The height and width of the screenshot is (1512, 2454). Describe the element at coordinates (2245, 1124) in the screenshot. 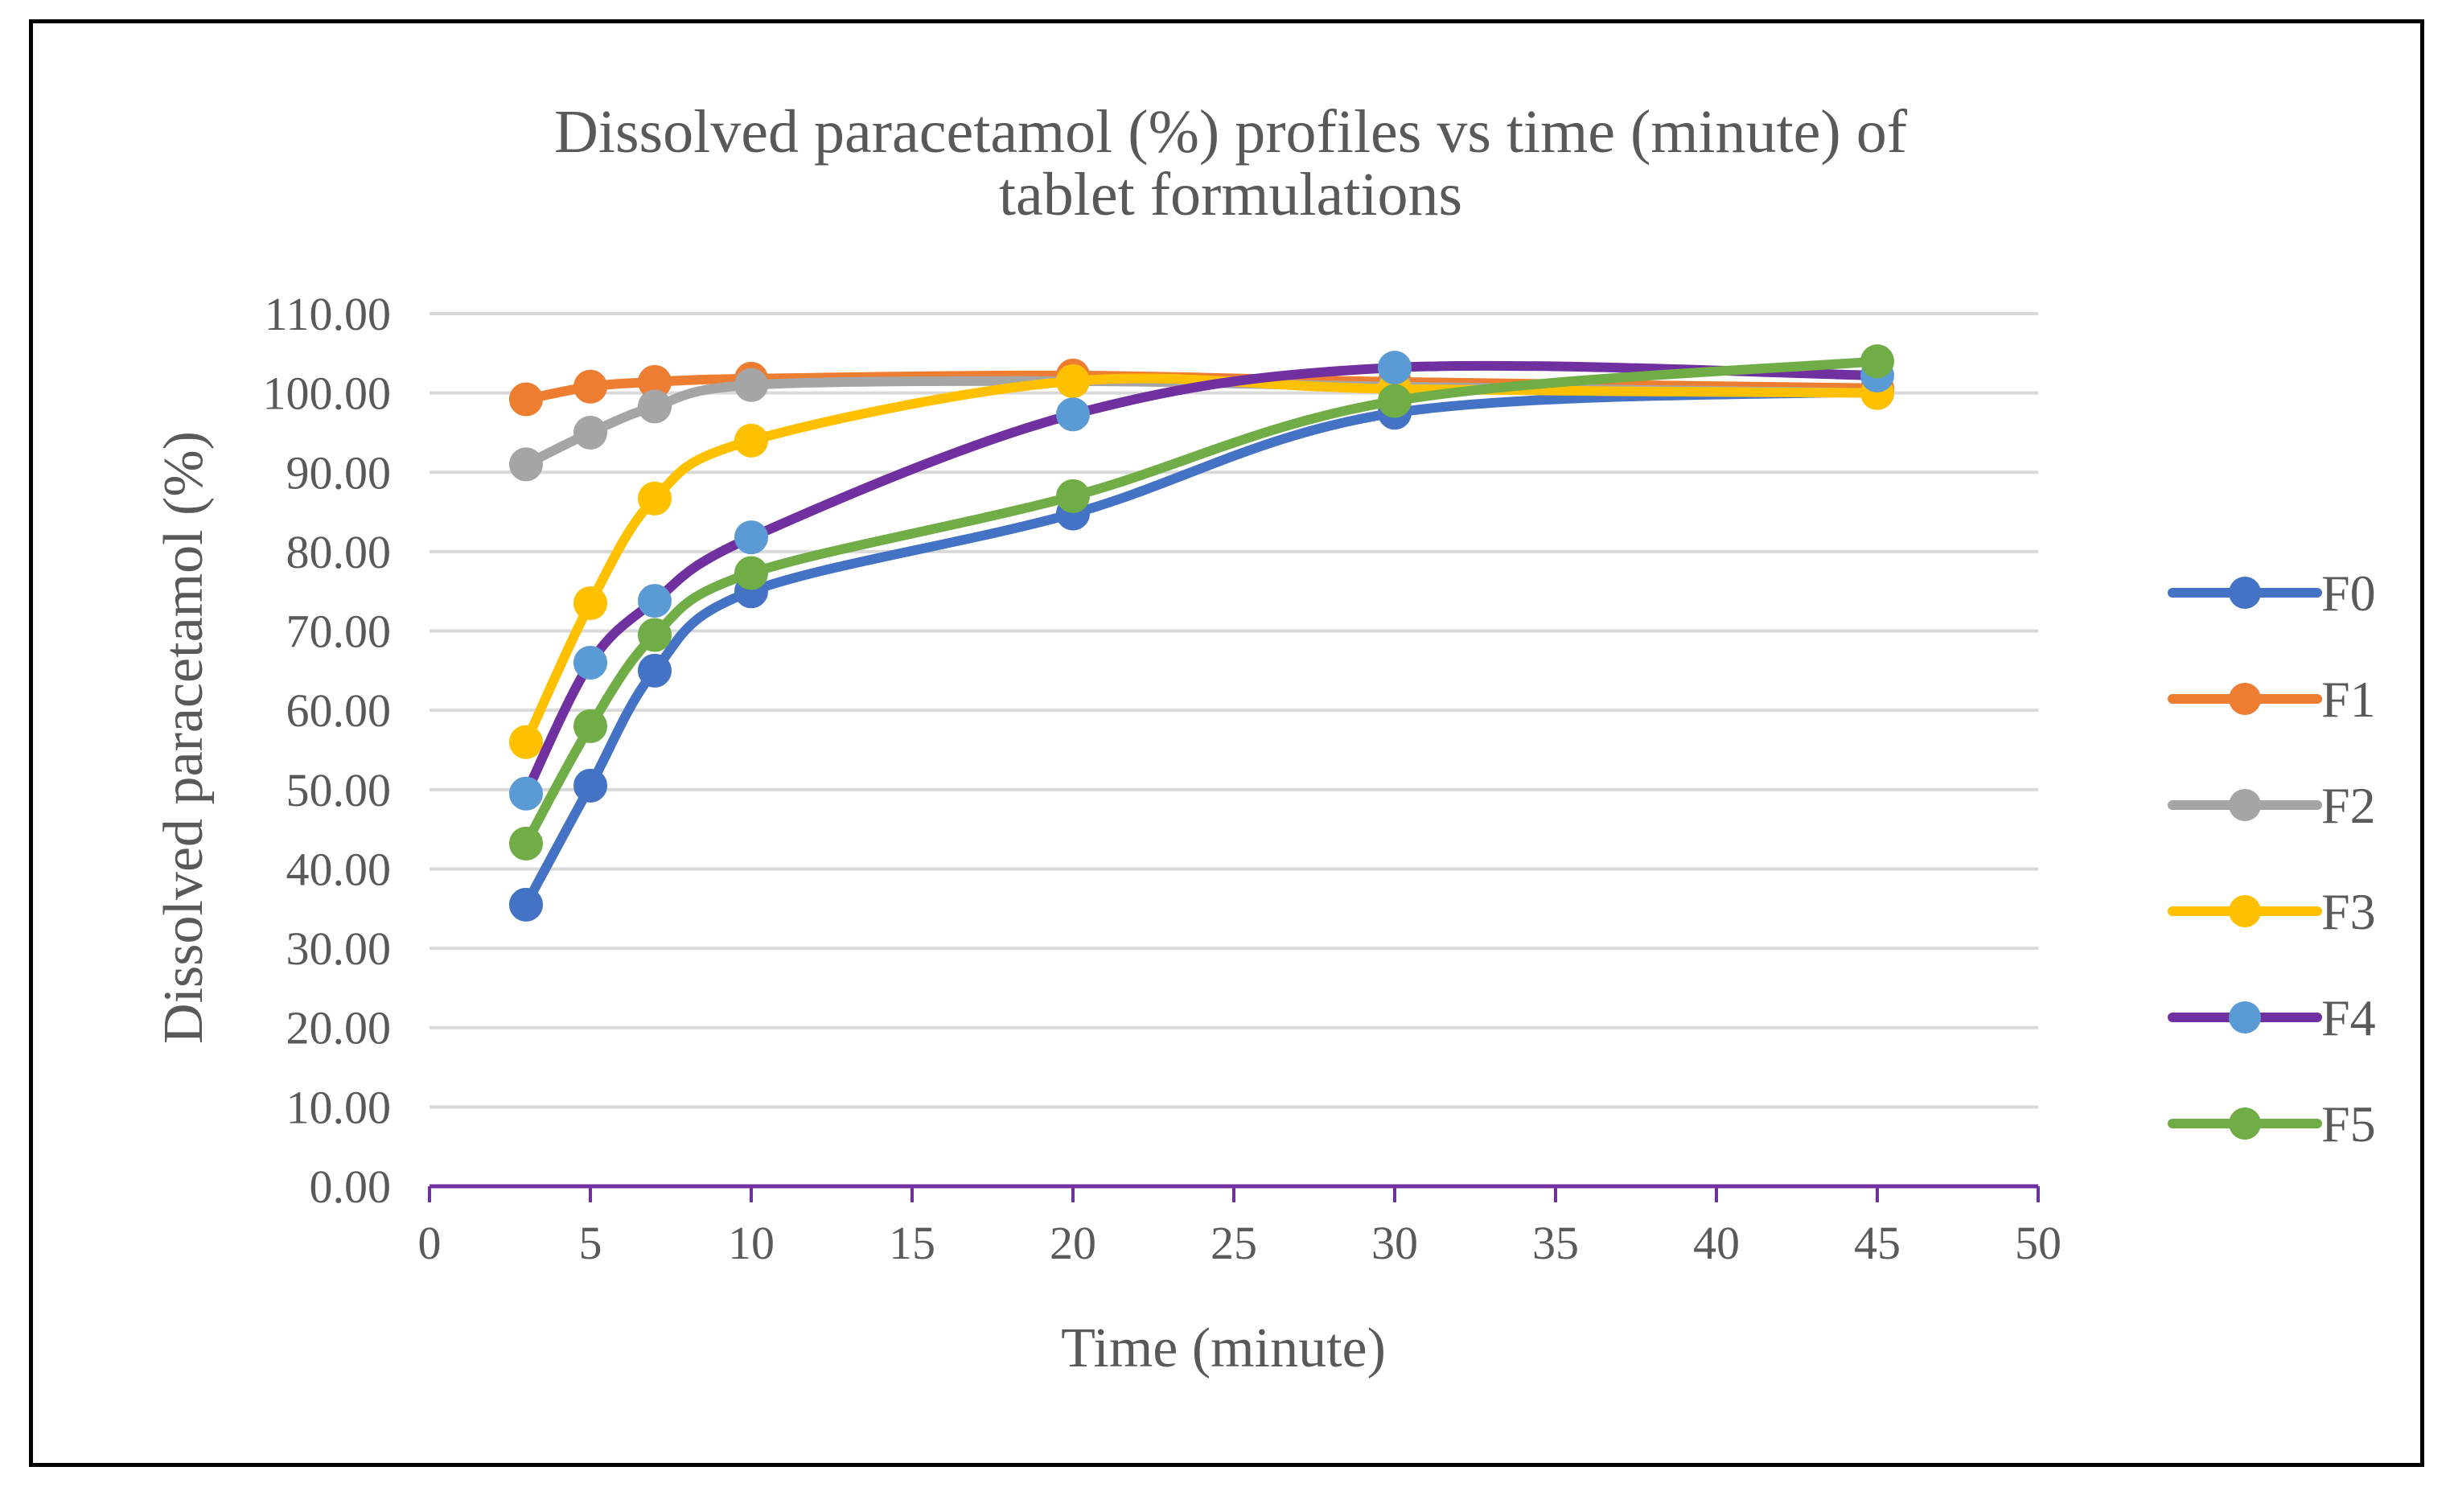

I see `legend-marker-F5` at that location.